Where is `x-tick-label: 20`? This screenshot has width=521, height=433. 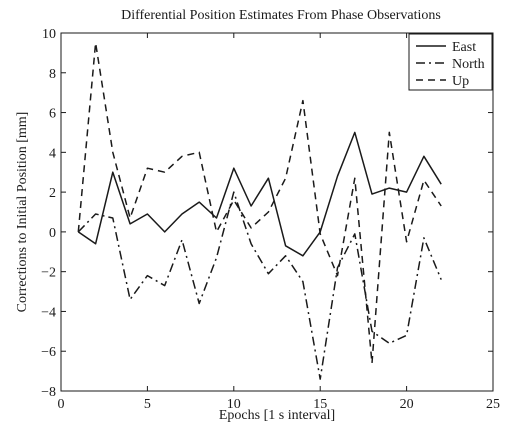
x-tick-label: 20 is located at coordinates (407, 404).